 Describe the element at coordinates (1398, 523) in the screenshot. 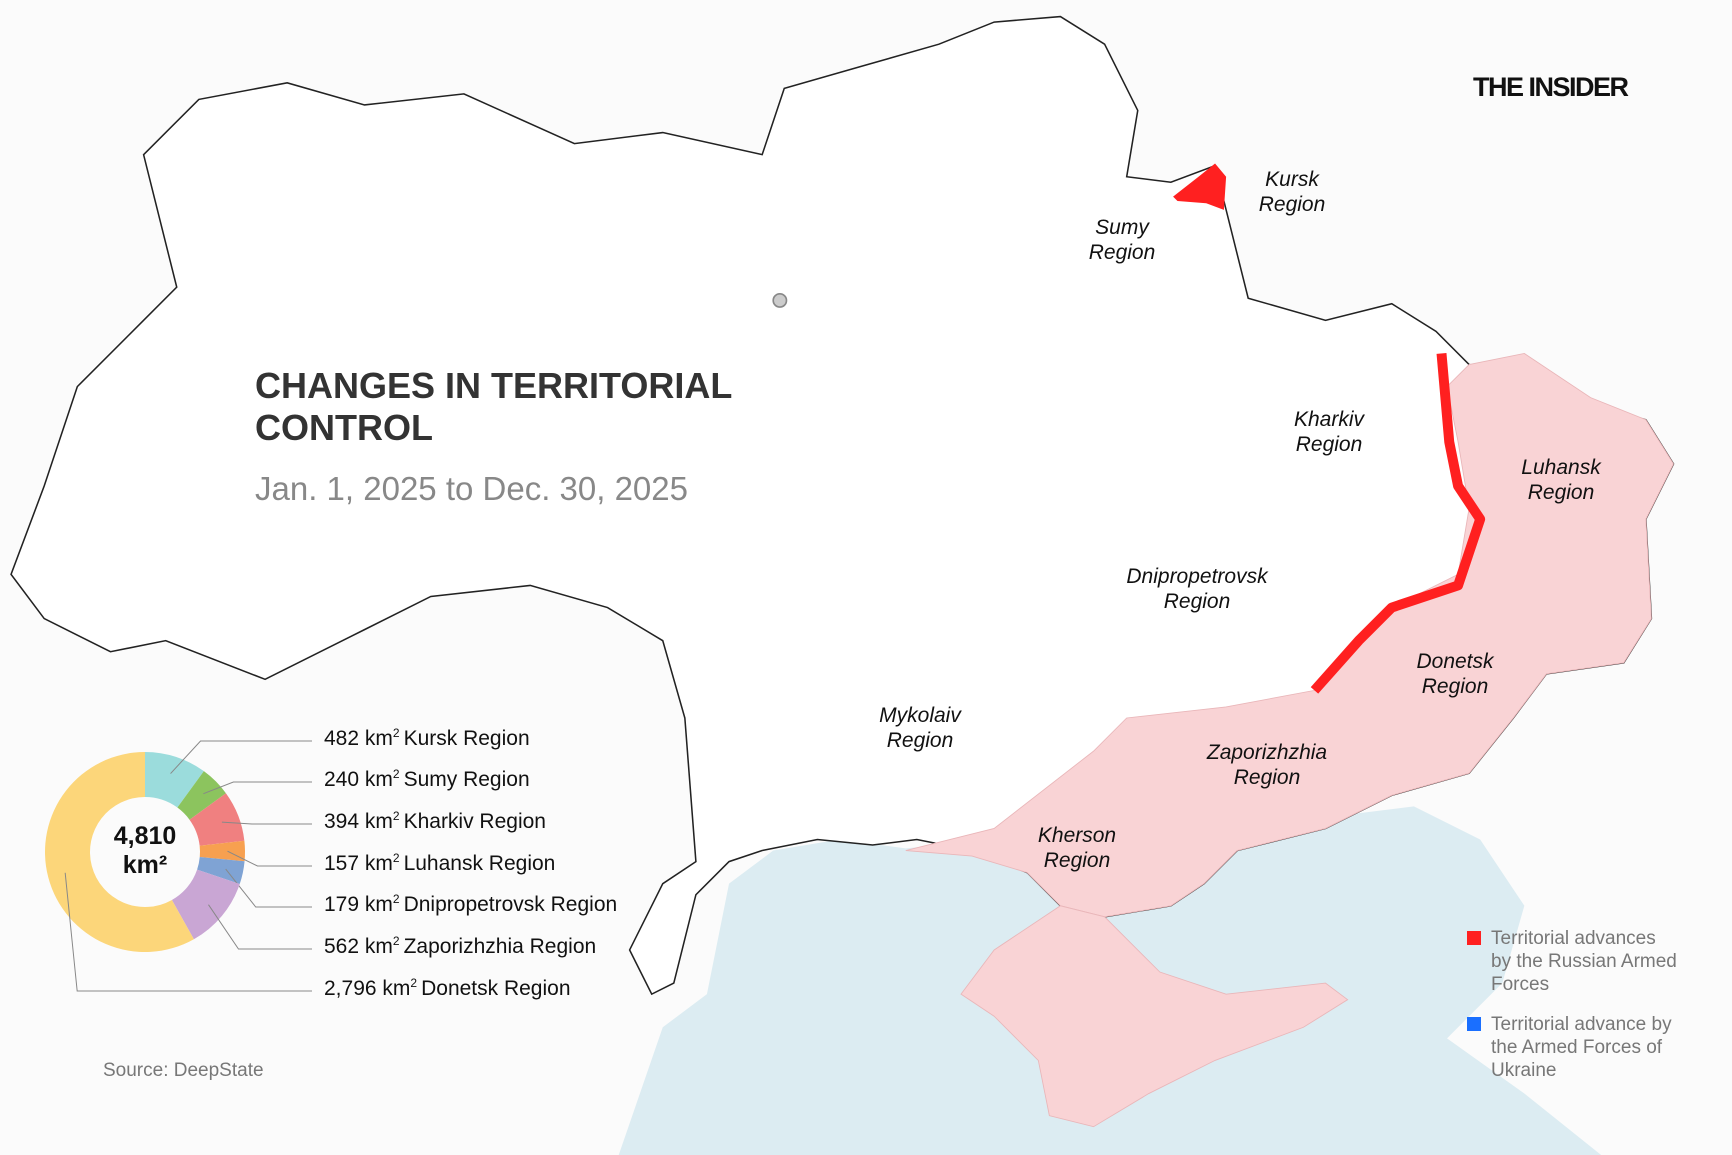

I see `russian-advance-front` at that location.